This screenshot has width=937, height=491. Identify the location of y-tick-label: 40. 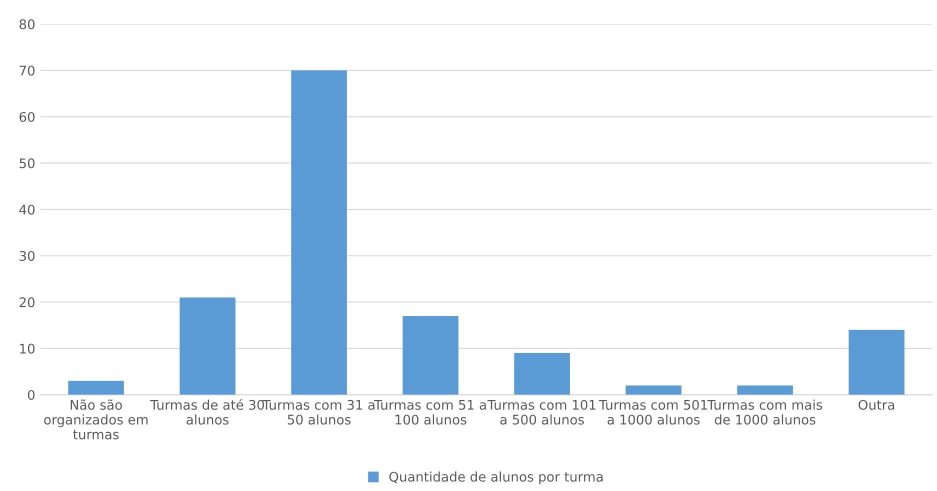
(27, 209).